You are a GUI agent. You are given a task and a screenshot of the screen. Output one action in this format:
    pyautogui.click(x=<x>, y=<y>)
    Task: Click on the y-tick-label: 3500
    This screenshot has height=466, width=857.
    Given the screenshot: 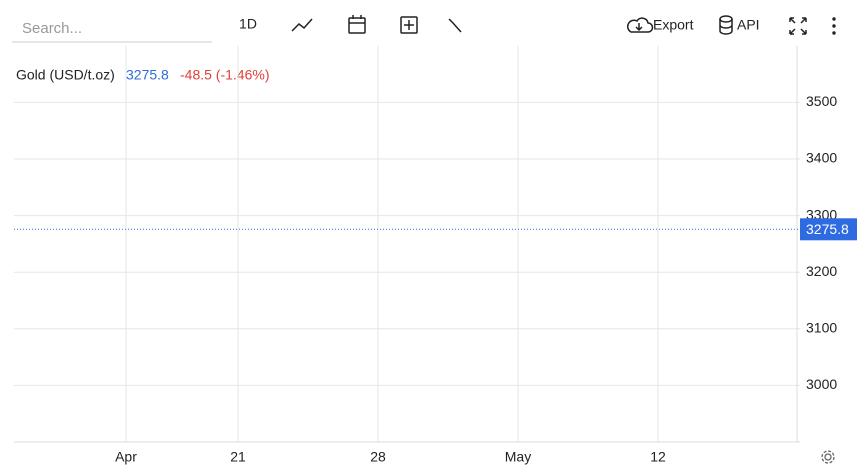 What is the action you would take?
    pyautogui.click(x=821, y=101)
    